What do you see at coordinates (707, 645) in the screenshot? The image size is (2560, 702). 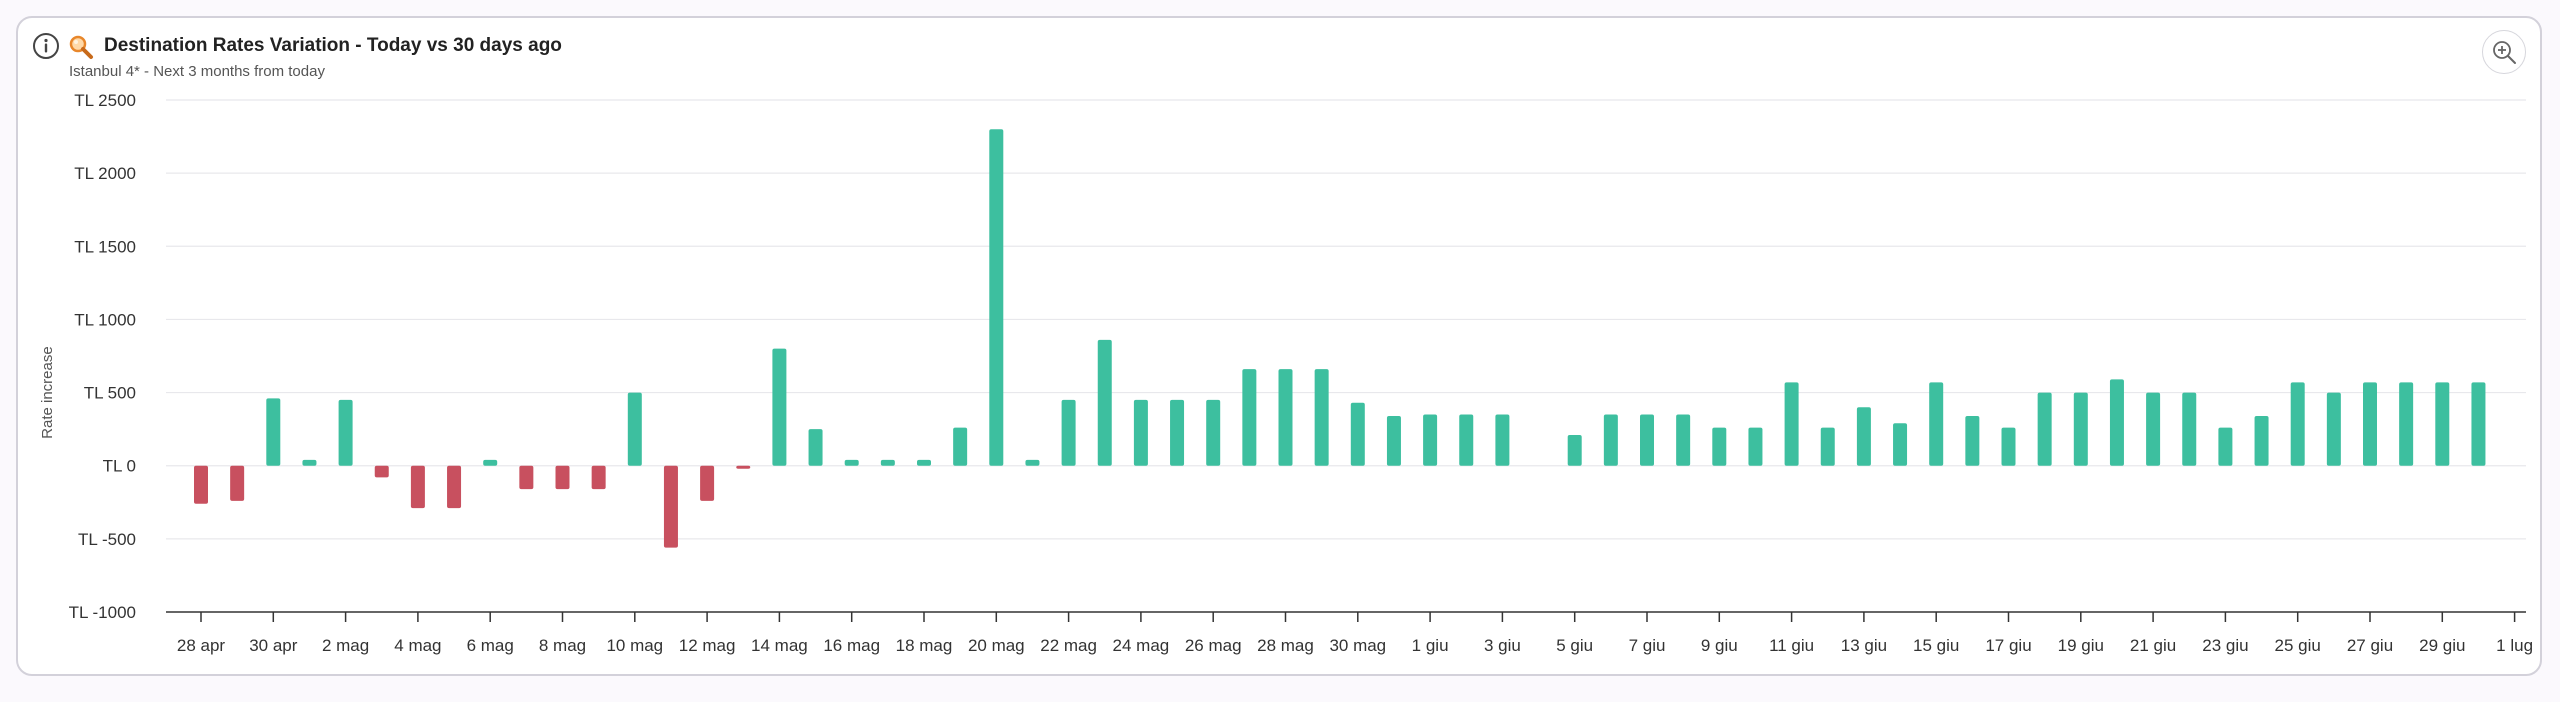 I see `x-tick-label: 12 mag` at bounding box center [707, 645].